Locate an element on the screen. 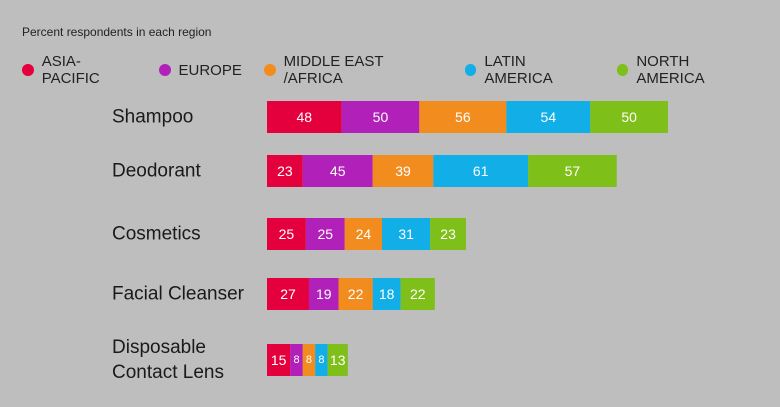 Image resolution: width=780 pixels, height=407 pixels. value-label-facial-cleanser-asia-pacific: 27 is located at coordinates (288, 294).